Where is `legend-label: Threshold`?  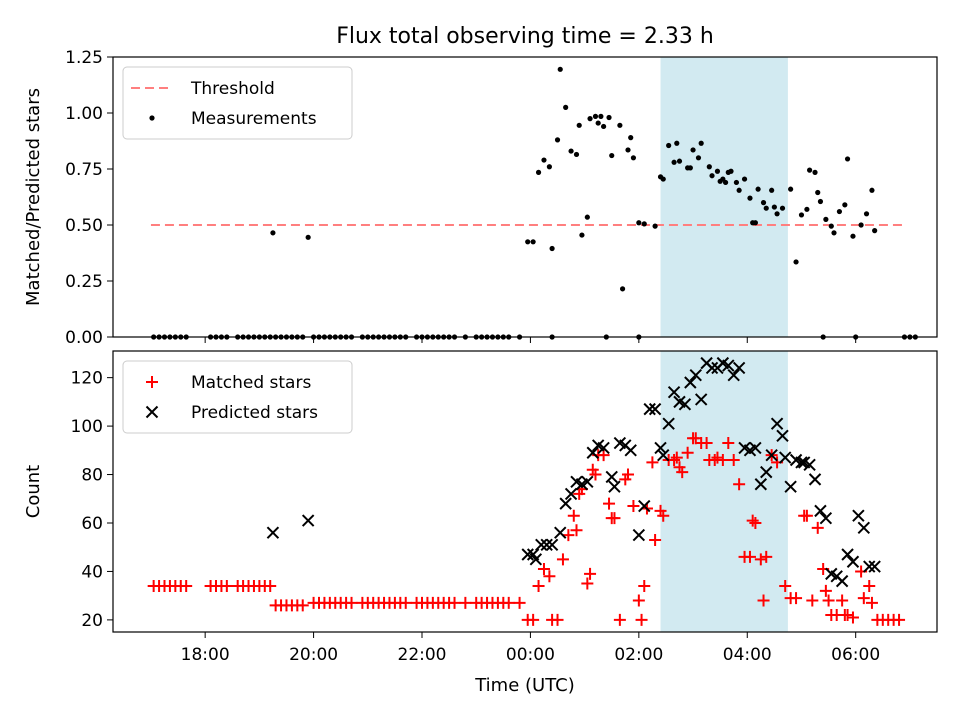 legend-label: Threshold is located at coordinates (232, 89).